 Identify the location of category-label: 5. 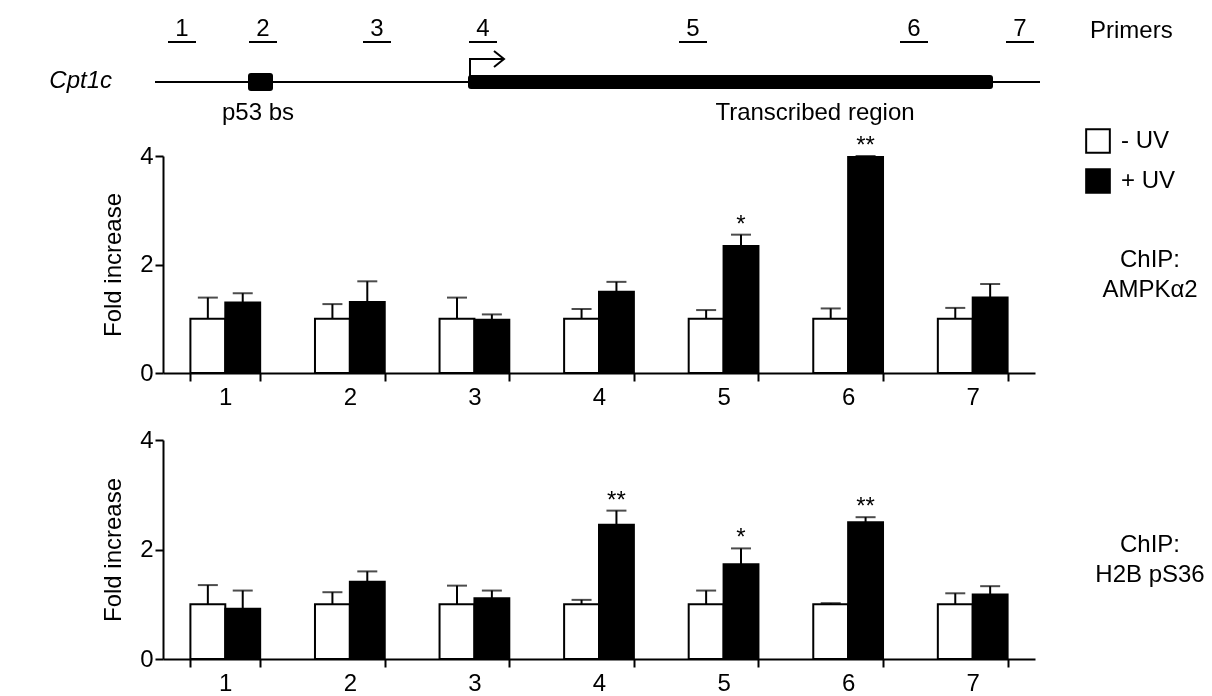
(693, 27).